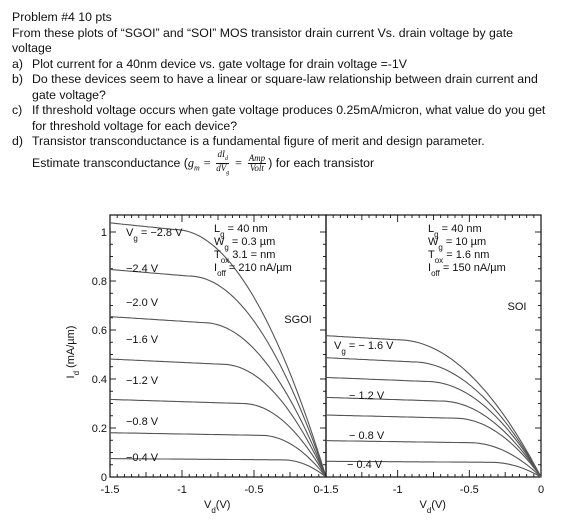 This screenshot has height=520, width=561. I want to click on series-label: −2.4 V, so click(142, 269).